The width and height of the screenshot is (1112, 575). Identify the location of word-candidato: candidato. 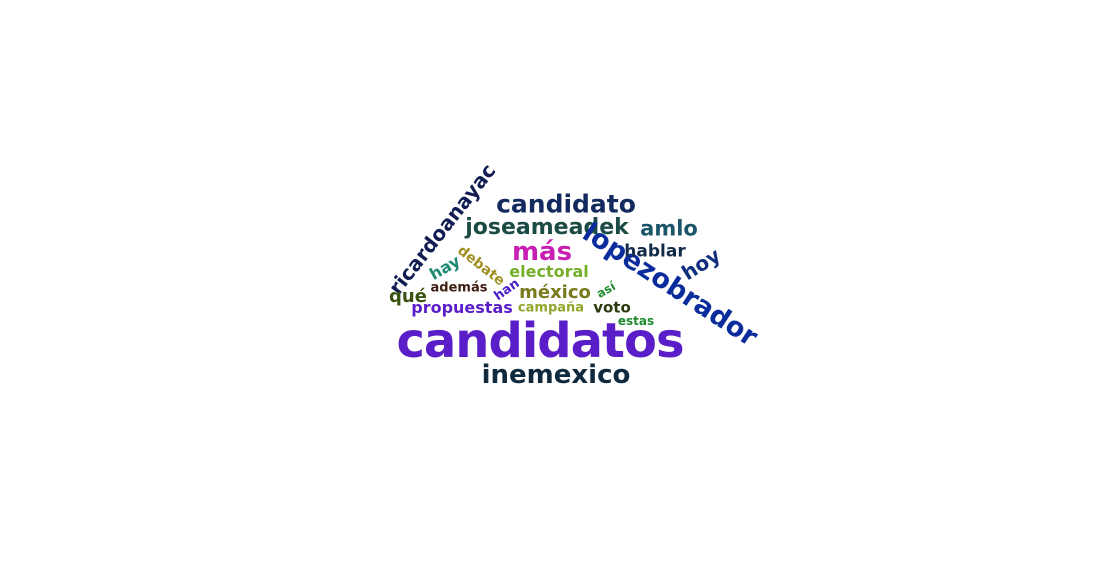
(566, 204).